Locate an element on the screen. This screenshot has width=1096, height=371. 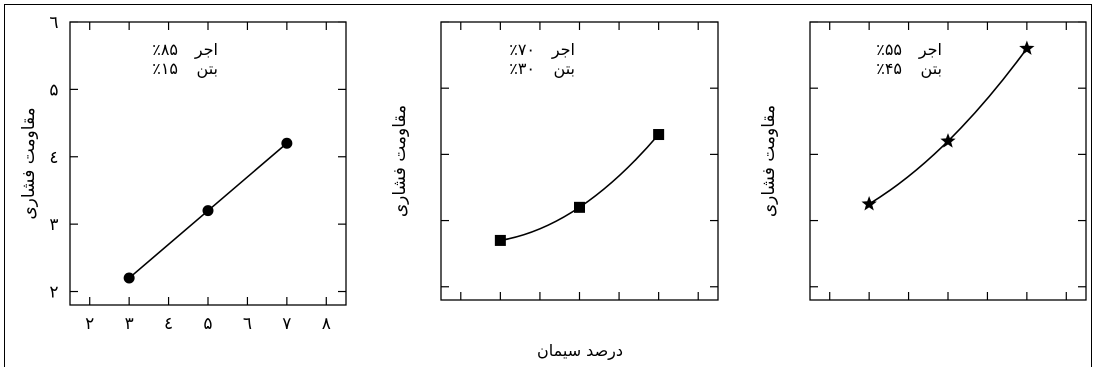
x-tick-label: ۵ is located at coordinates (207, 324).